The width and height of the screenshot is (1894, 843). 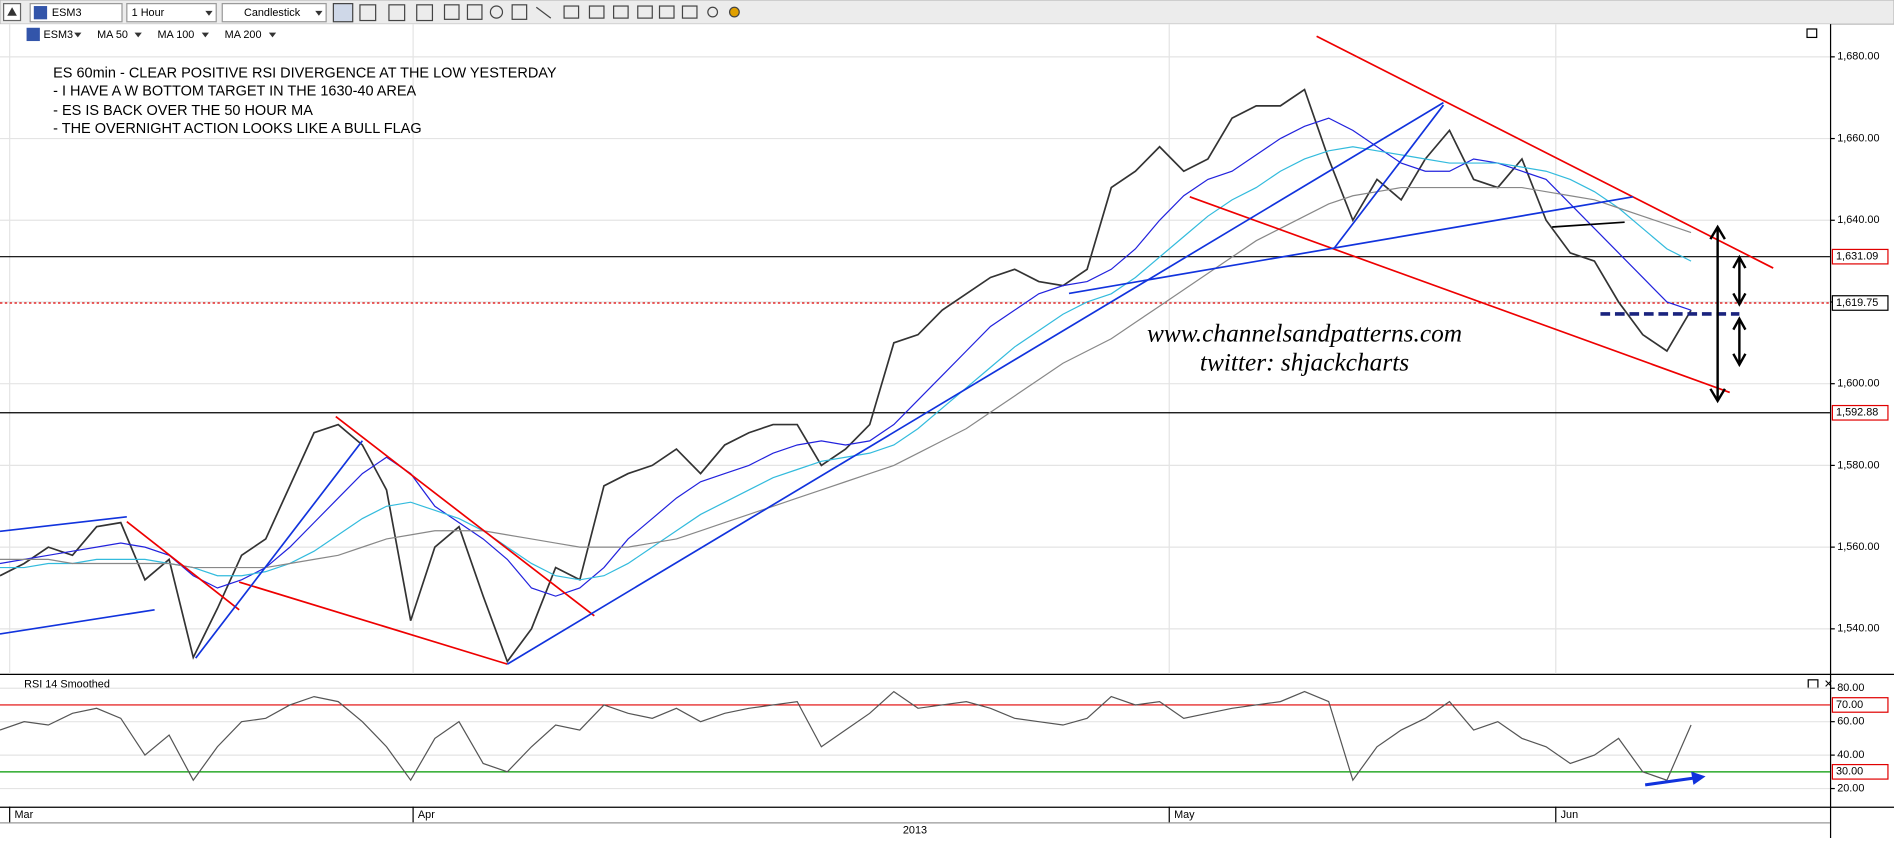 What do you see at coordinates (1857, 303) in the screenshot?
I see `reference-label: 1,619.75` at bounding box center [1857, 303].